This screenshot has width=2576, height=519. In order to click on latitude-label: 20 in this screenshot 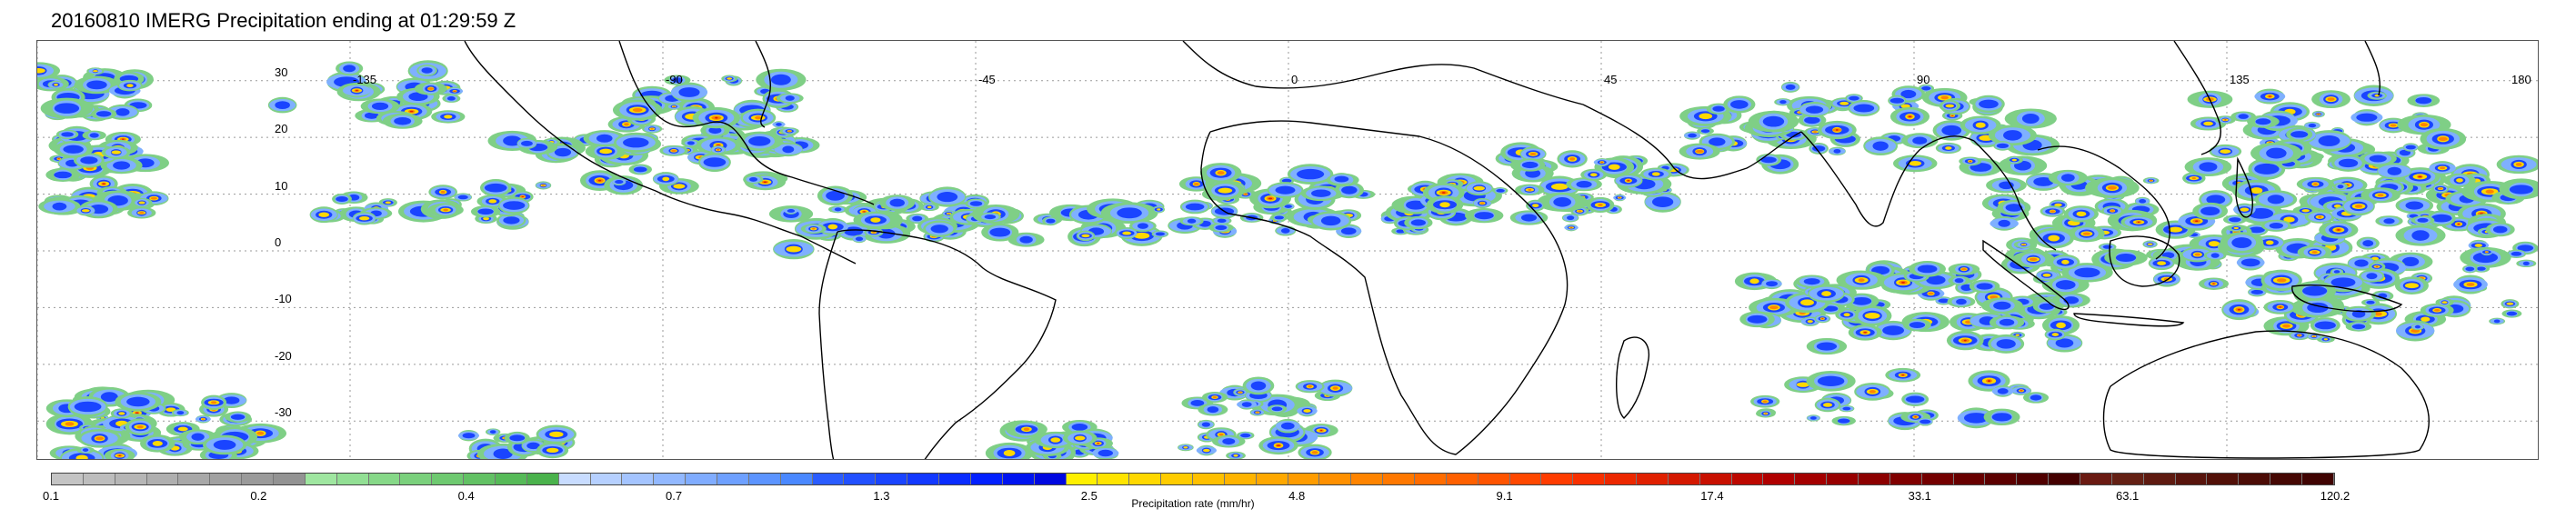, I will do `click(281, 129)`.